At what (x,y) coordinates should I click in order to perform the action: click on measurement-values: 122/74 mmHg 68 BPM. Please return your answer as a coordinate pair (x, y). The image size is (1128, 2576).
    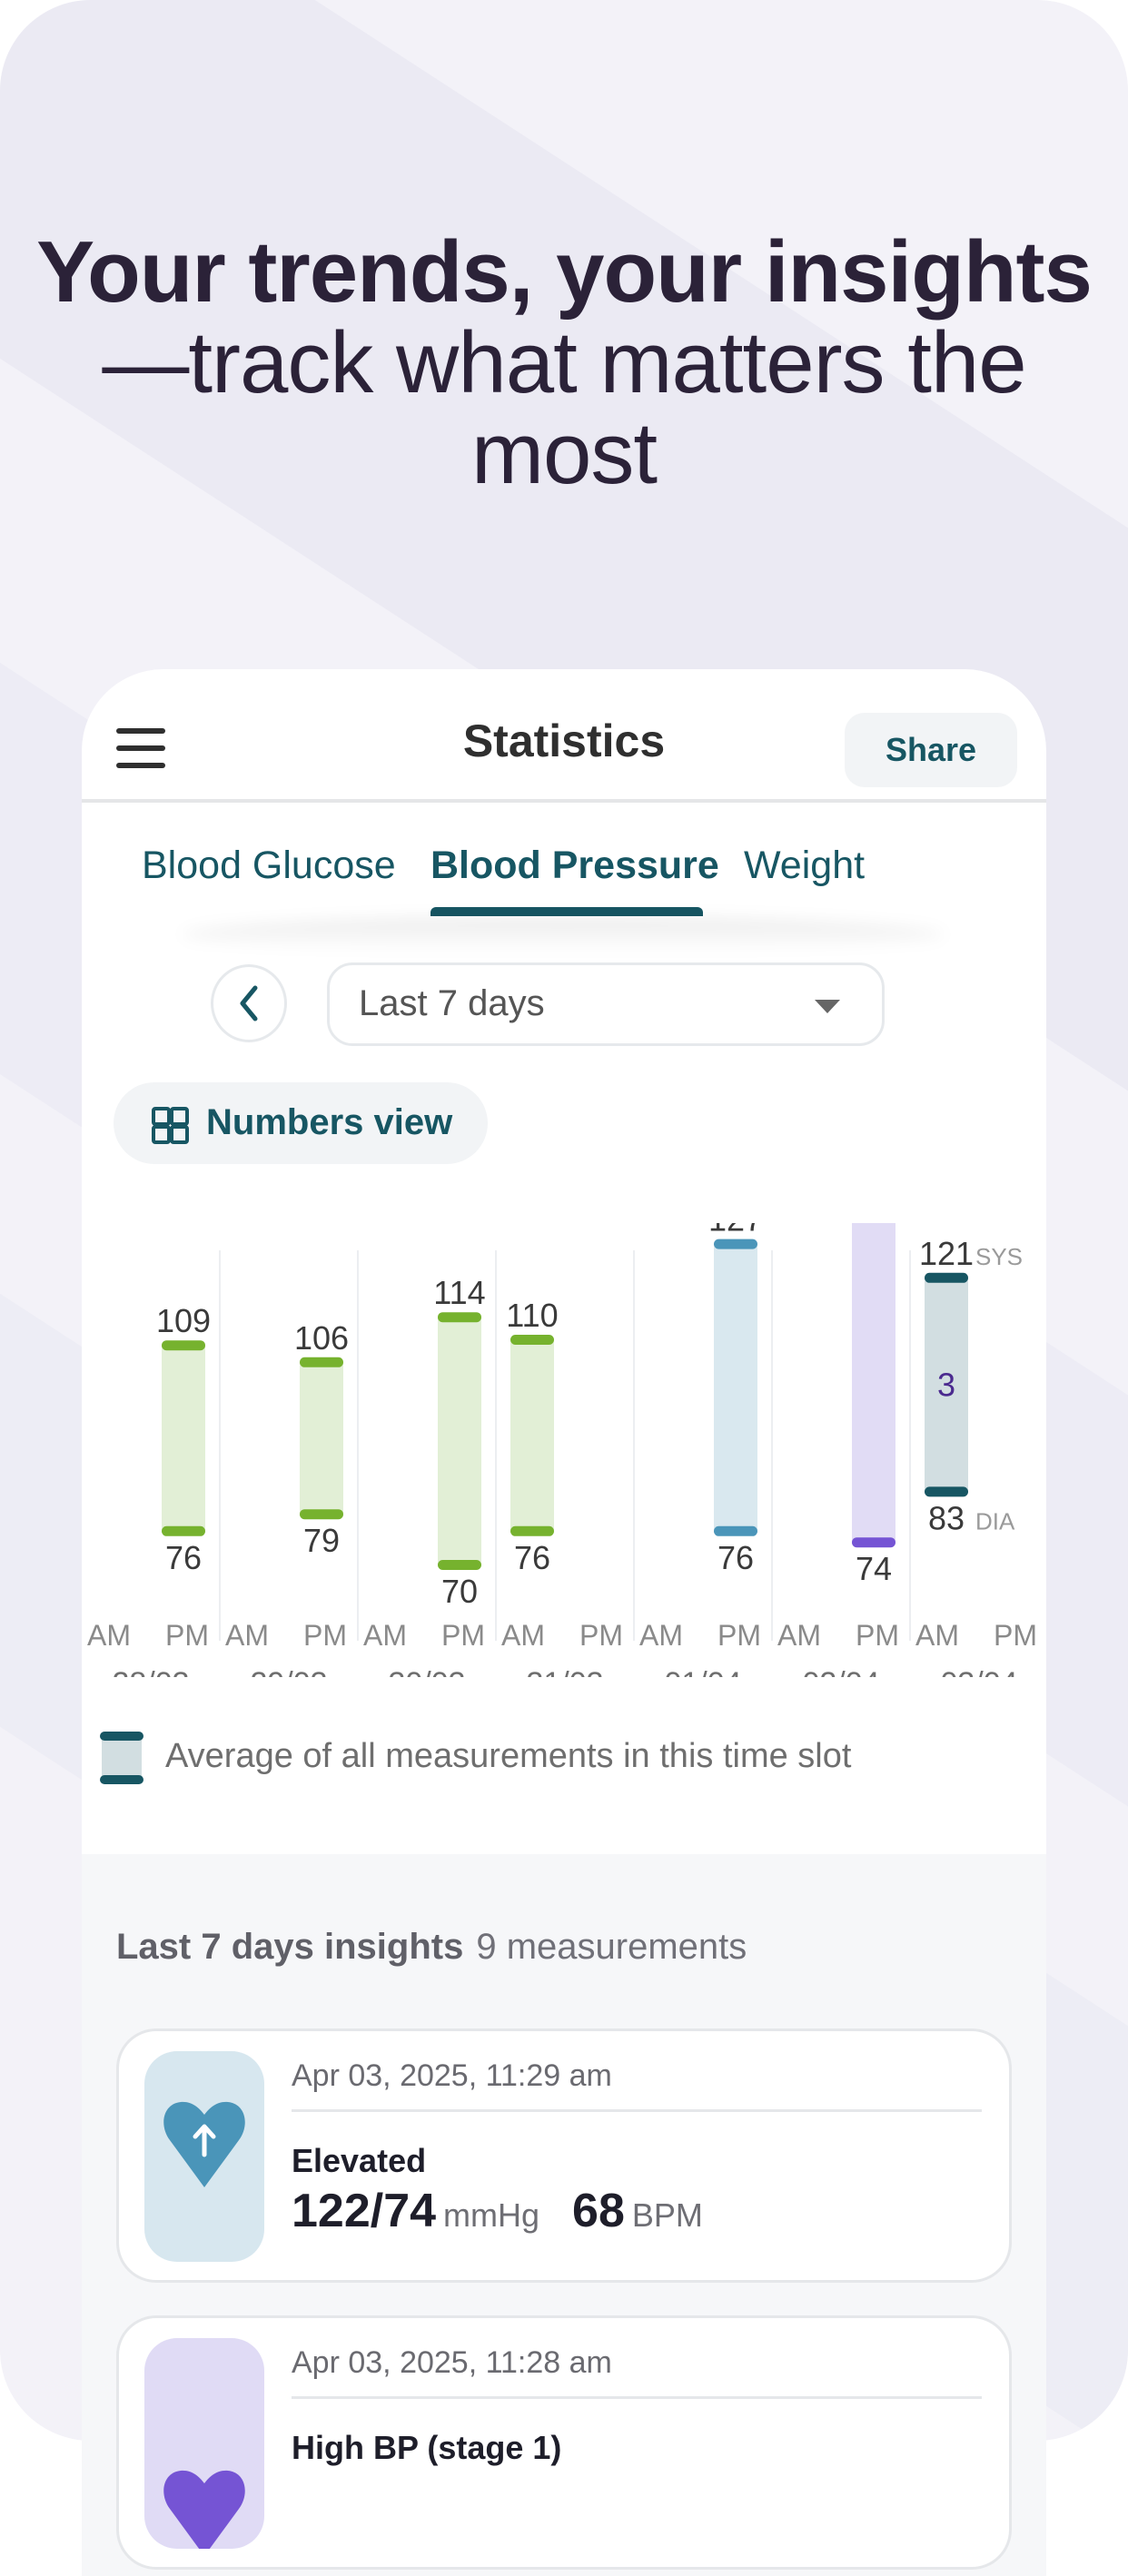
    Looking at the image, I should click on (497, 2211).